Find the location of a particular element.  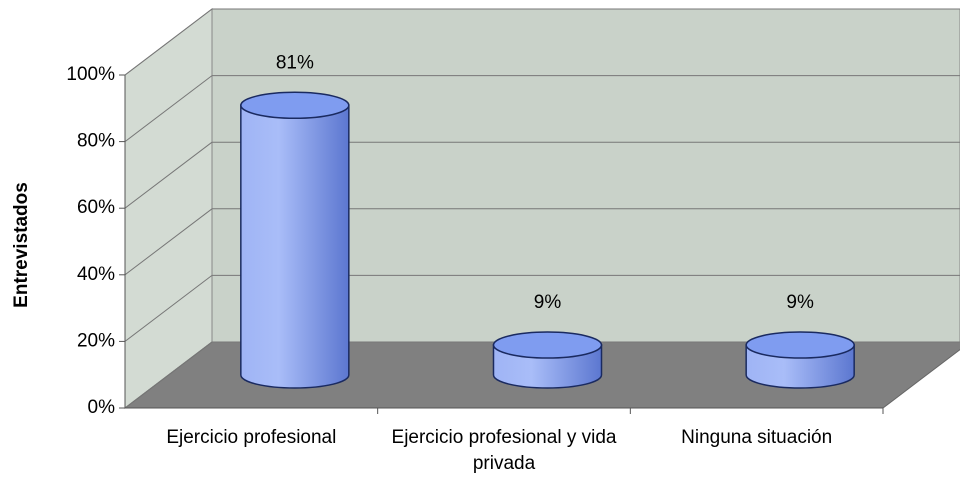

y-tick-label: 20% is located at coordinates (96, 340).